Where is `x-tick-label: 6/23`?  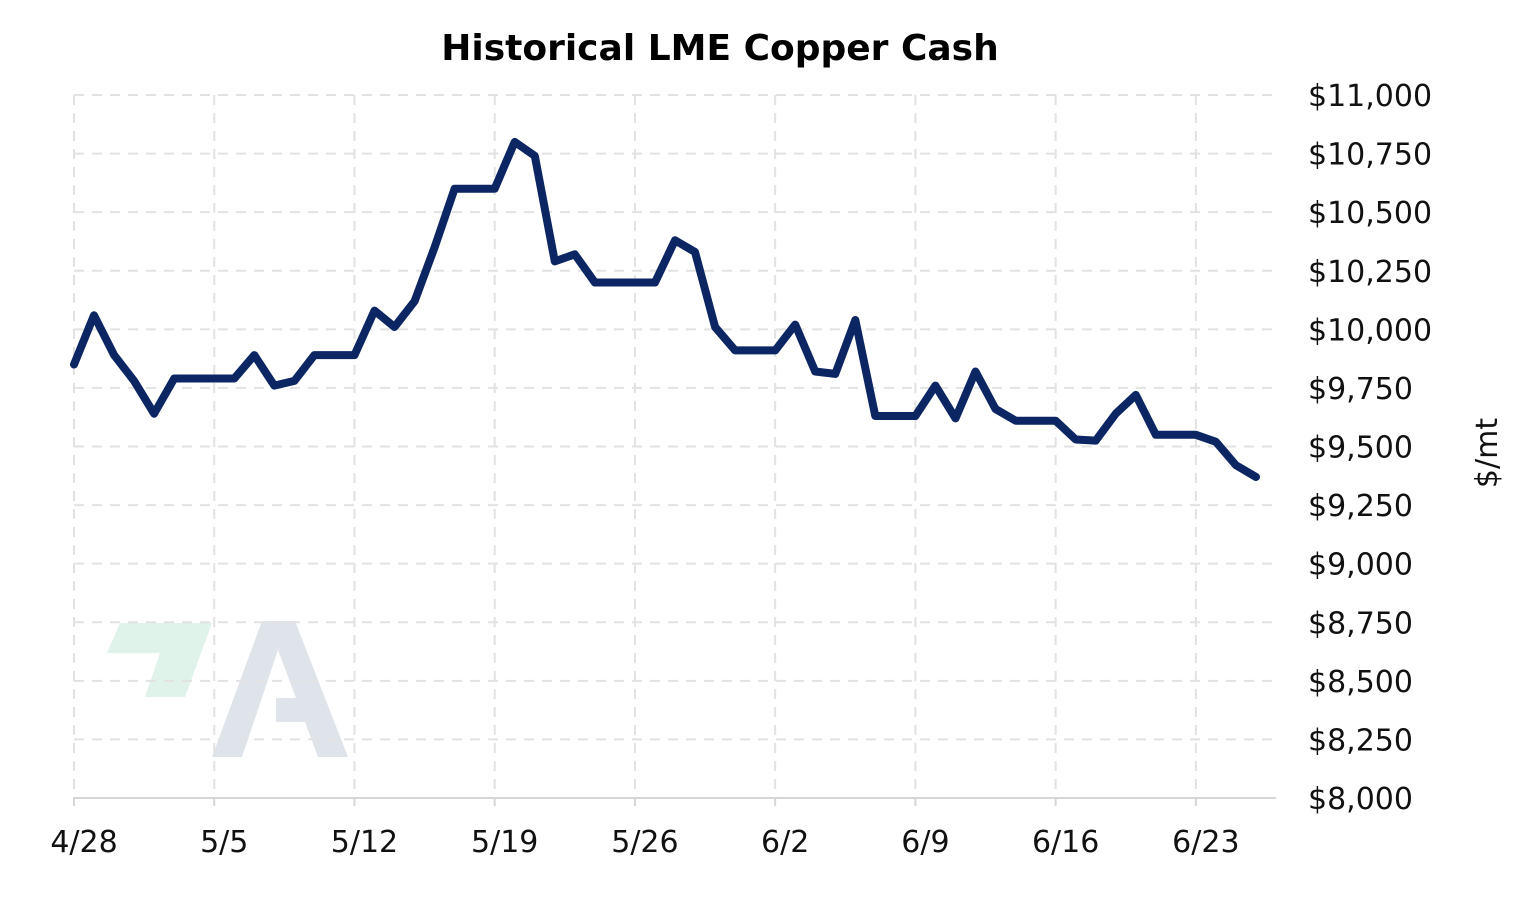
x-tick-label: 6/23 is located at coordinates (1205, 842).